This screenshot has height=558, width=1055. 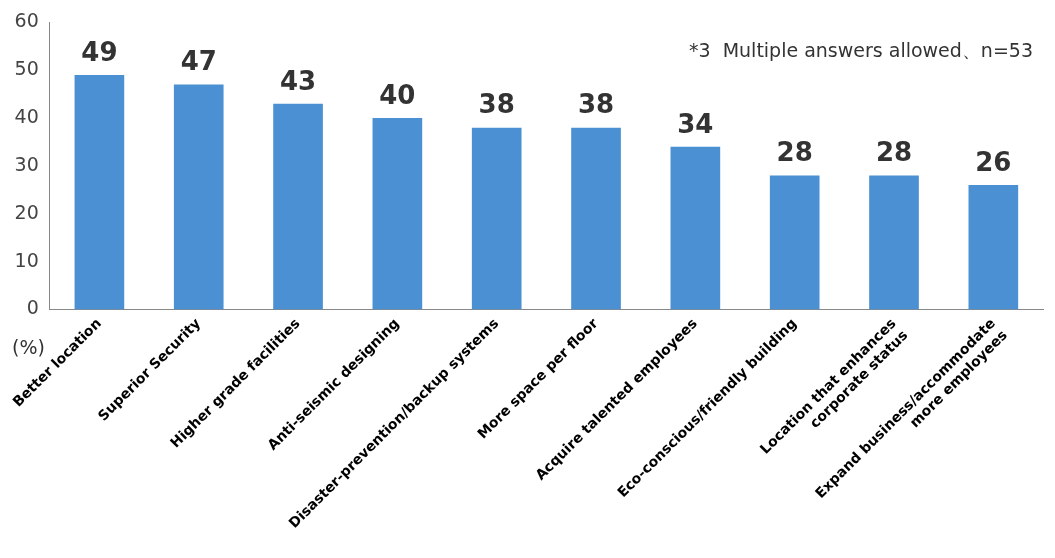 What do you see at coordinates (397, 94) in the screenshot?
I see `data-label: 40` at bounding box center [397, 94].